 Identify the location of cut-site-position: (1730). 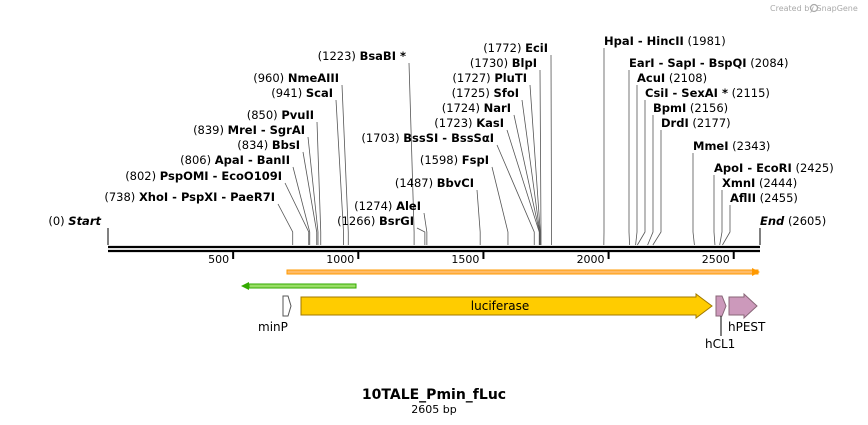
(489, 63).